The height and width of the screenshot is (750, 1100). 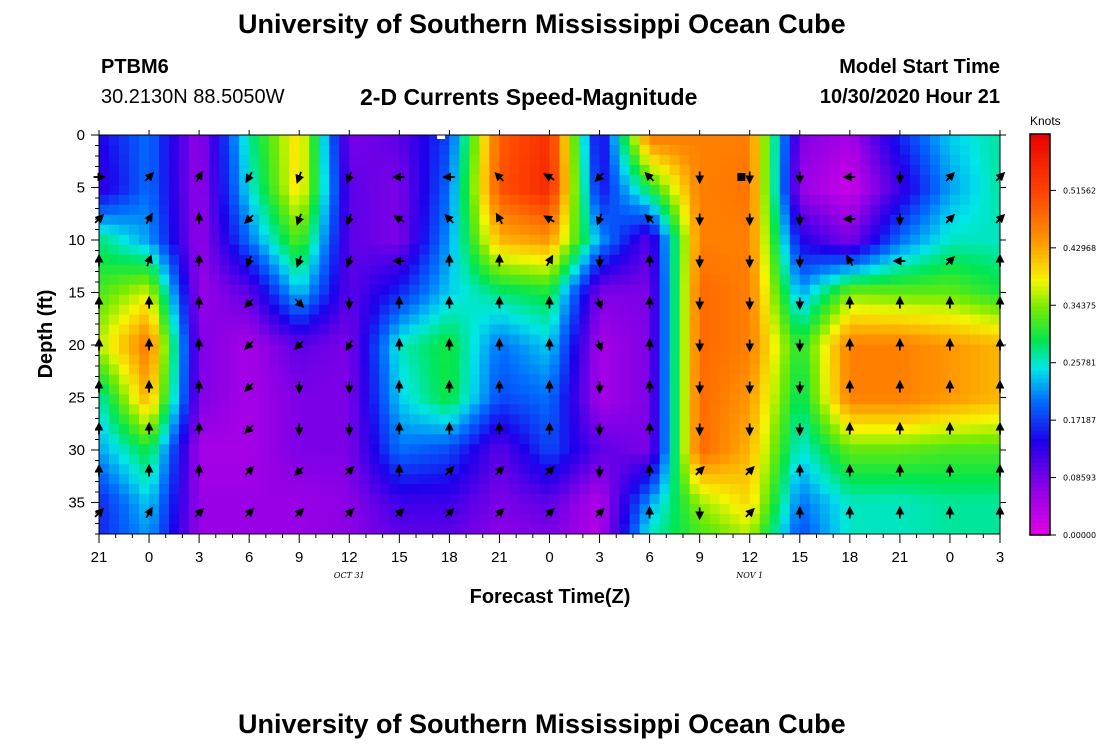 What do you see at coordinates (449, 557) in the screenshot?
I see `x-tick-label: 18` at bounding box center [449, 557].